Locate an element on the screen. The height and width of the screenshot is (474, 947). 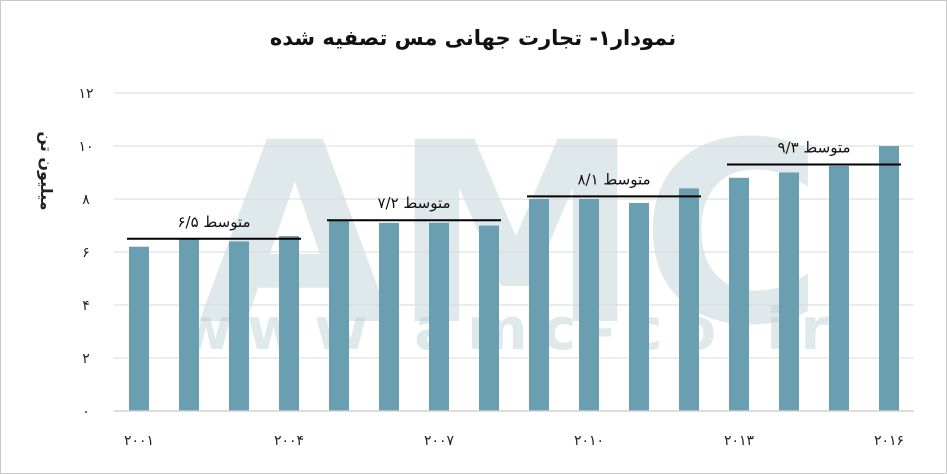
y-tick-labels: ۰ ۲ ۴ ۶ ۸ ۱۰ ۱۲ is located at coordinates (85, 253).